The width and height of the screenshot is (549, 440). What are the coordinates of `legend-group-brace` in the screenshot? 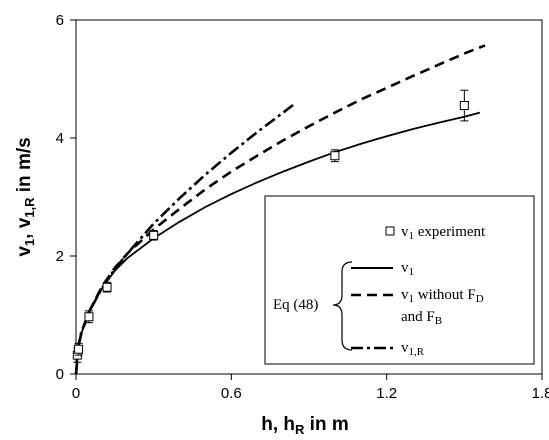 It's located at (342, 306).